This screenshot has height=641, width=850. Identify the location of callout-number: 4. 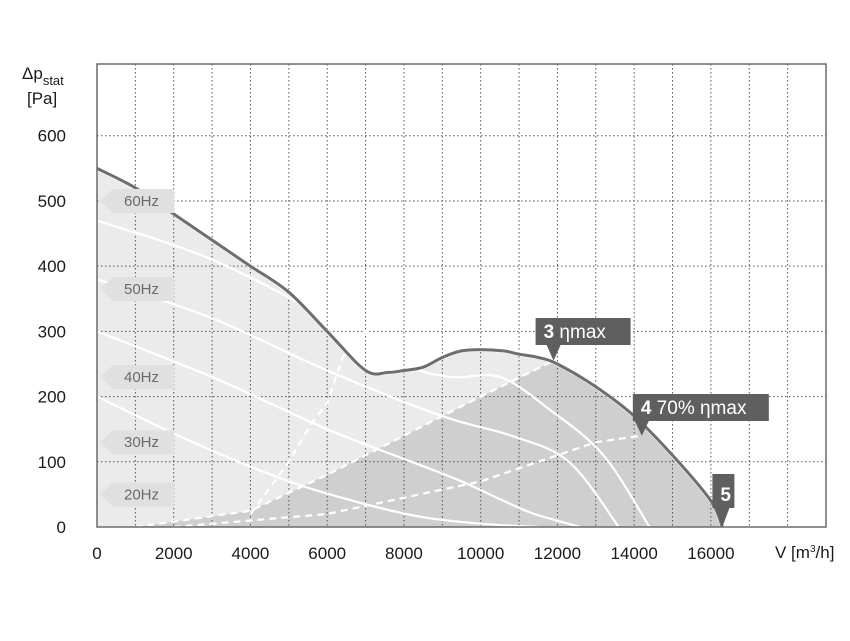
(646, 408).